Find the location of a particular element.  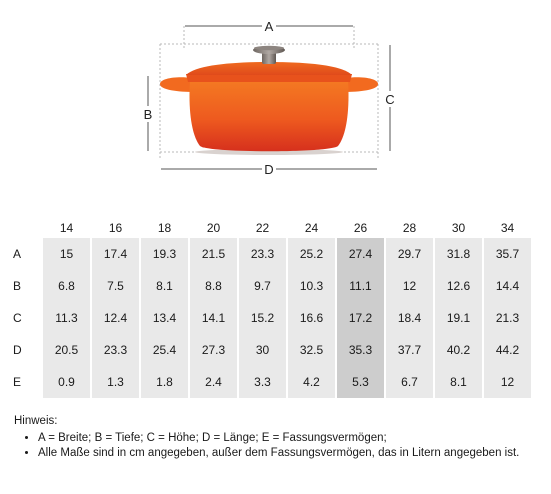

table-cell: 29.7 is located at coordinates (409, 254).